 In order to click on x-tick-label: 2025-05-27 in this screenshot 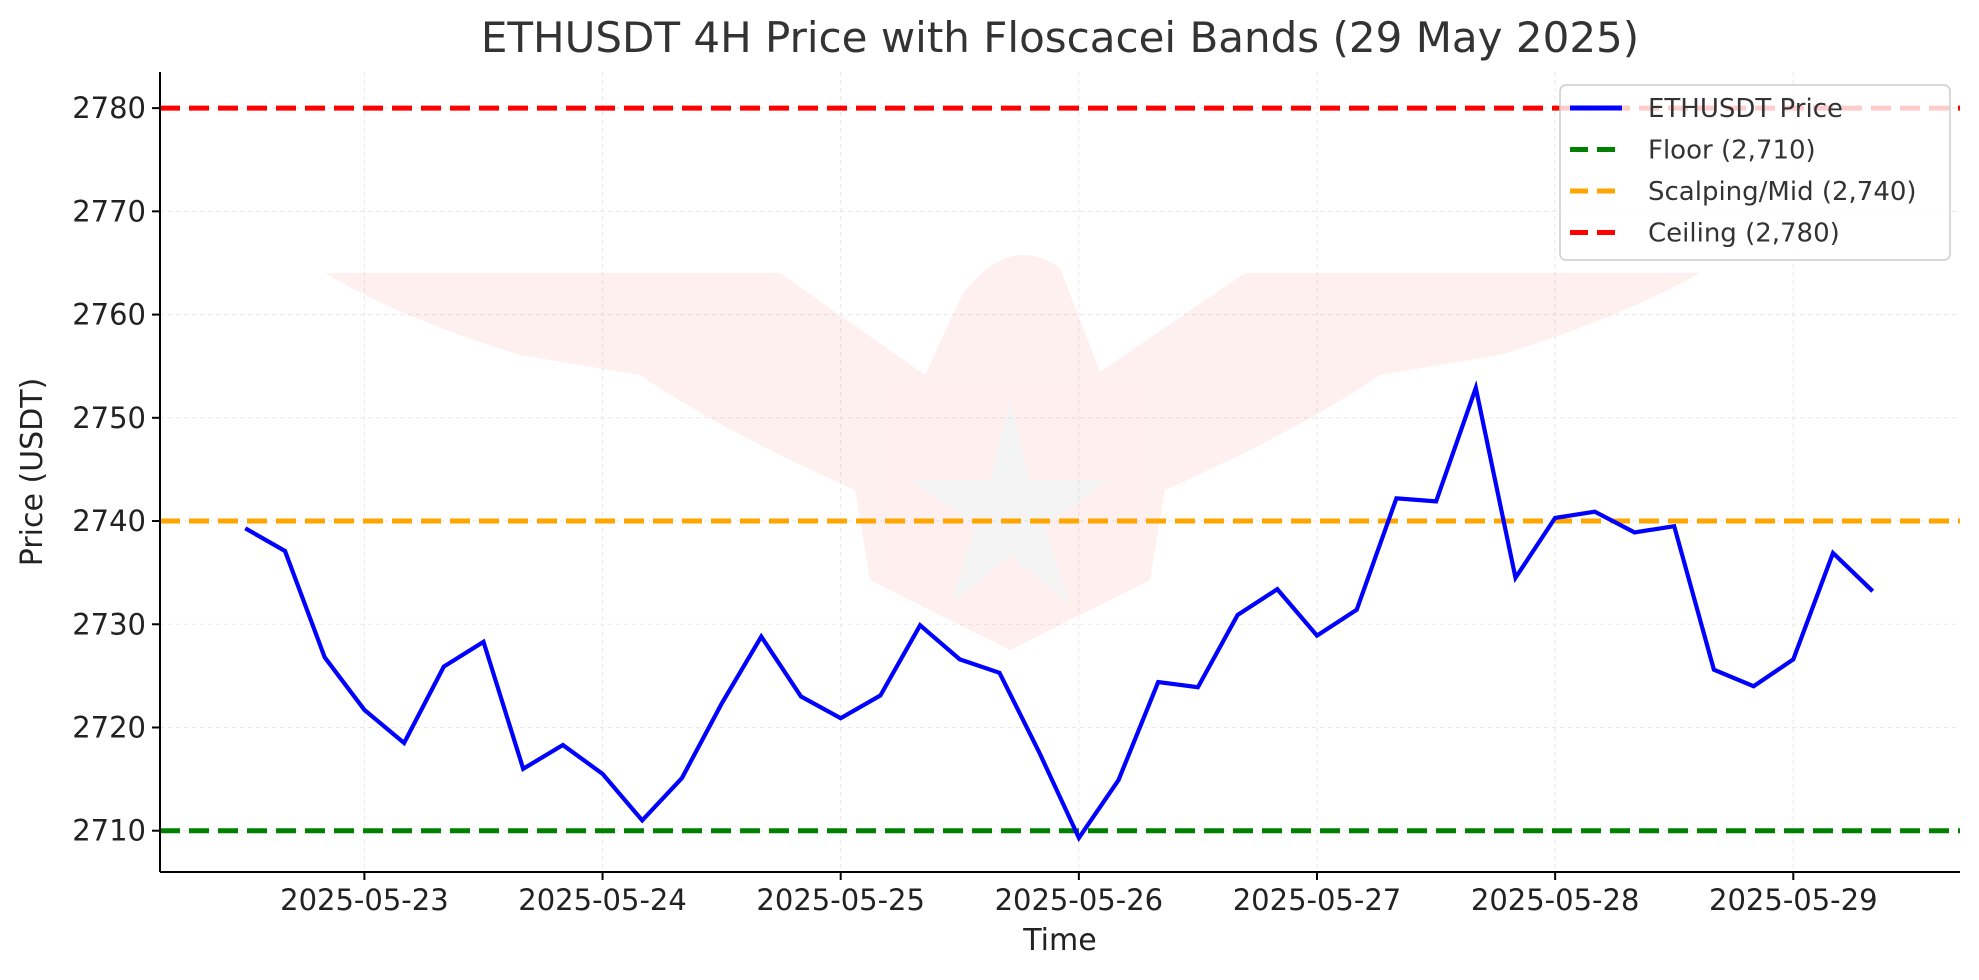, I will do `click(1317, 900)`.